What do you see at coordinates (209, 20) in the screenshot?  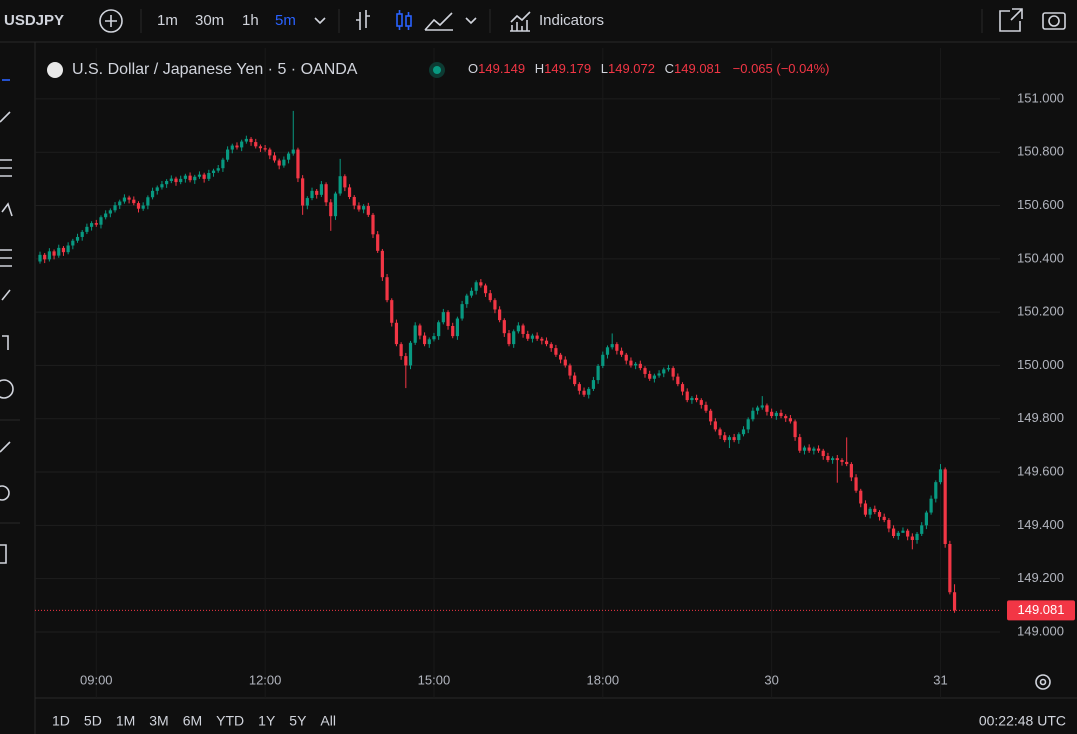 I see `interval: 30m` at bounding box center [209, 20].